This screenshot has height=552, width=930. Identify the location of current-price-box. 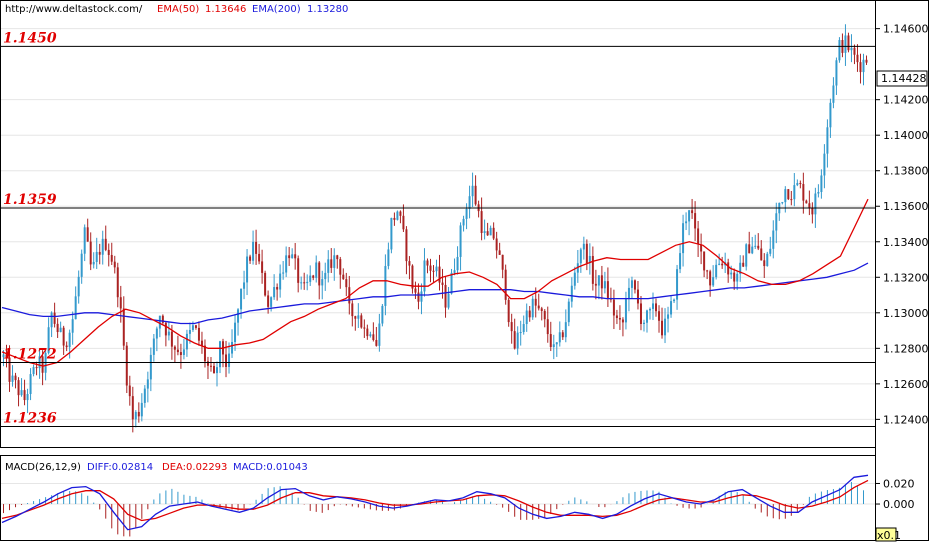
(902, 78).